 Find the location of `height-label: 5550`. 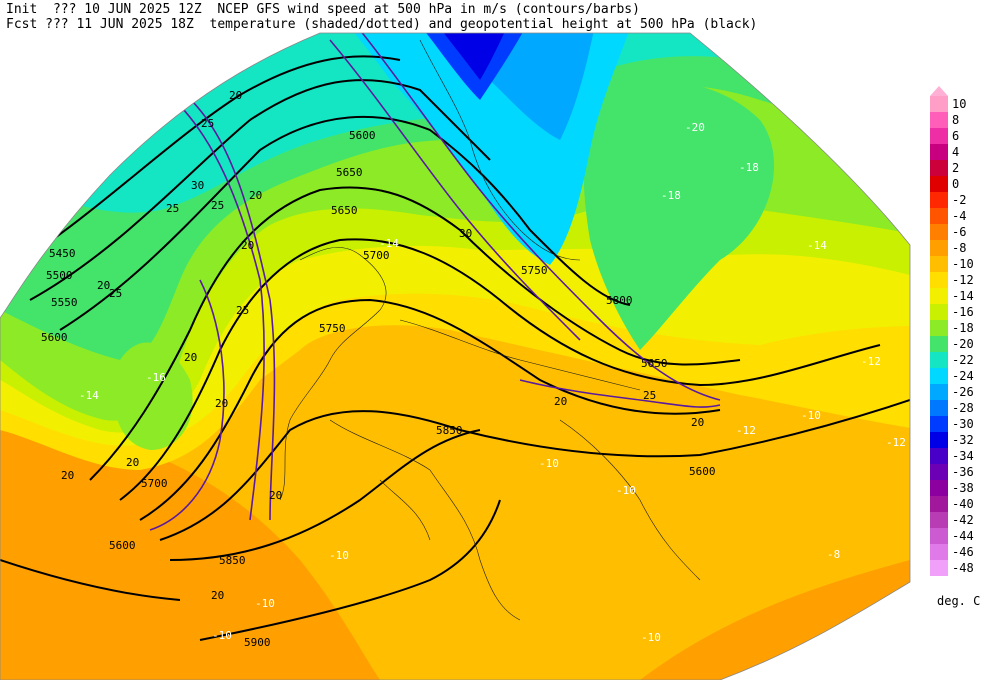

height-label: 5550 is located at coordinates (64, 302).